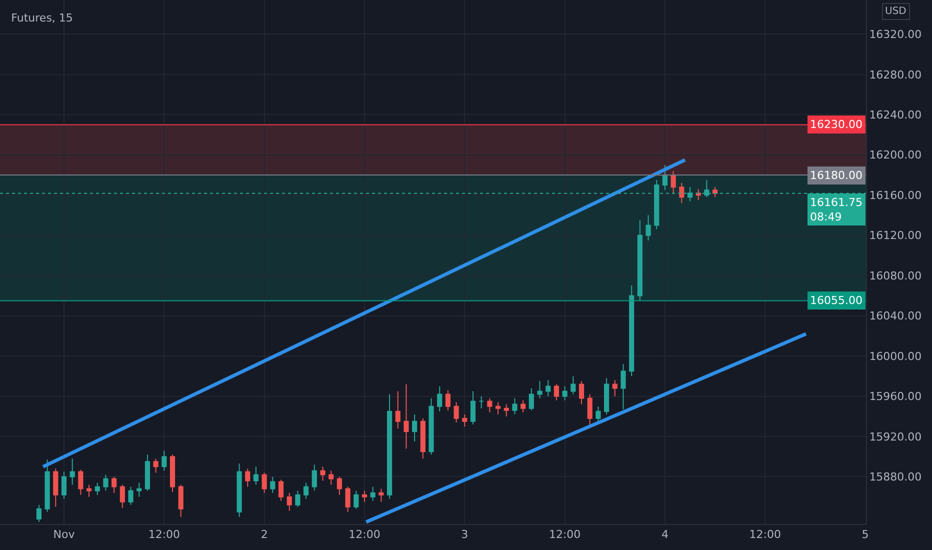 Image resolution: width=932 pixels, height=550 pixels. Describe the element at coordinates (836, 210) in the screenshot. I see `ref-line-label: 16161.75 08:49` at that location.